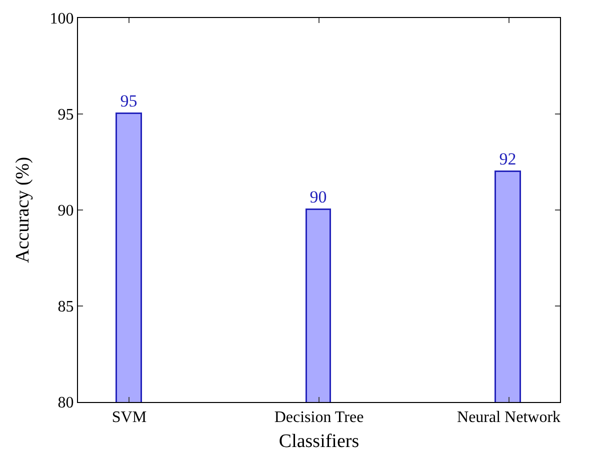  I want to click on x-axis-title: Classifiers, so click(319, 441).